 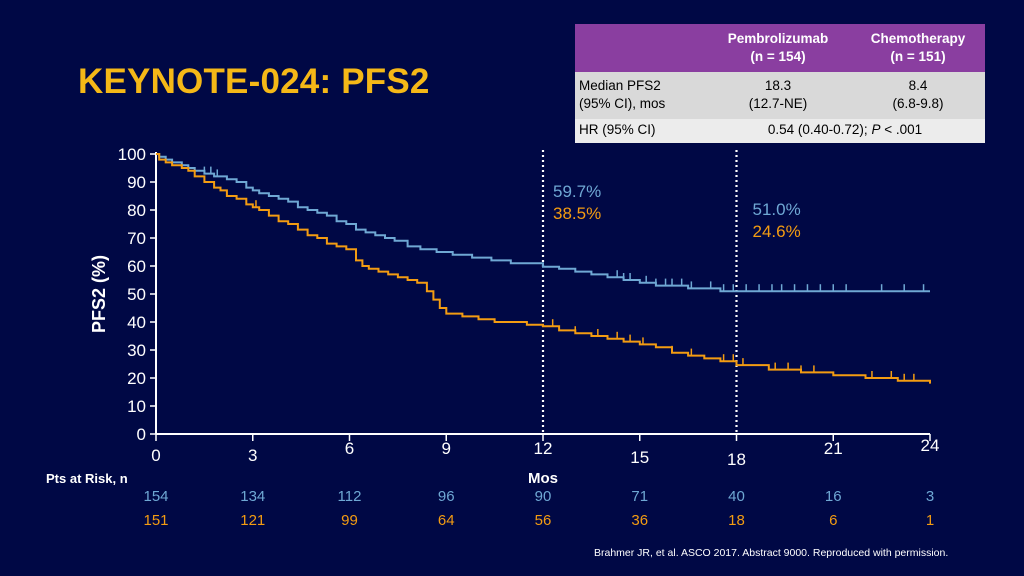 I want to click on risk-count-chemotherapy: 56, so click(x=543, y=520).